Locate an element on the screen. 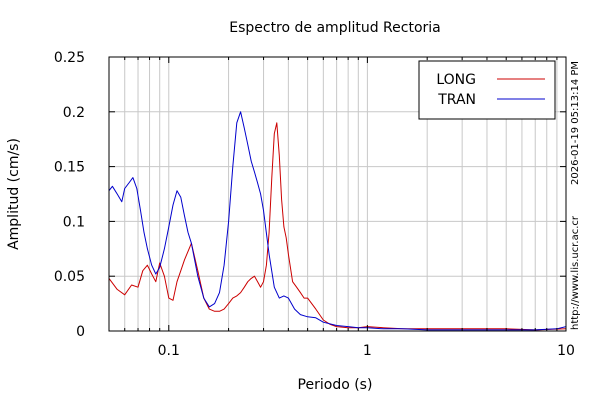  legend: LONG TRAN is located at coordinates (487, 90).